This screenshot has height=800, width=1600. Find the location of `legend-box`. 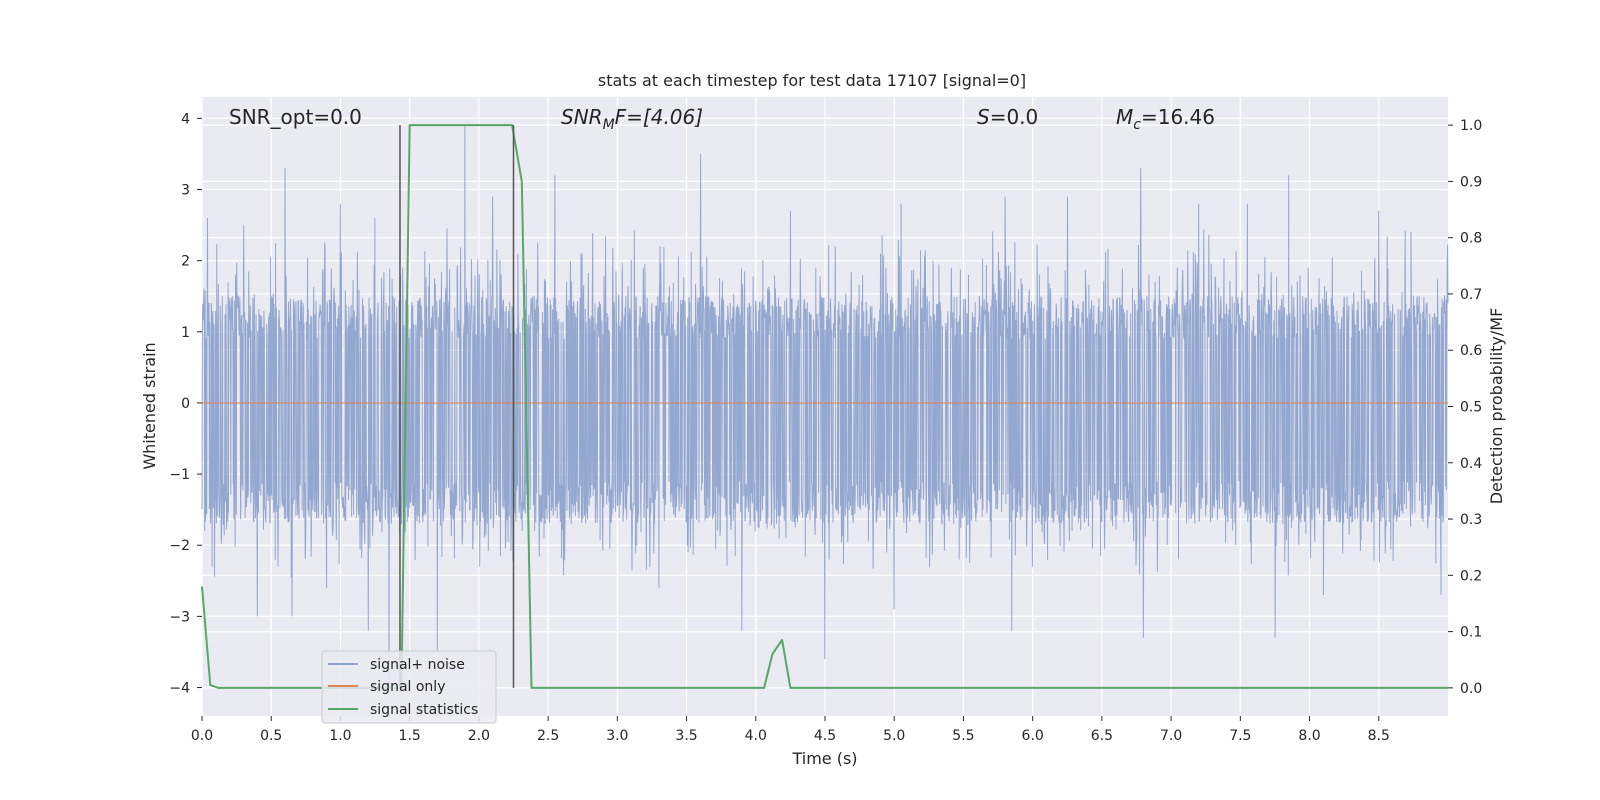

legend-box is located at coordinates (409, 687).